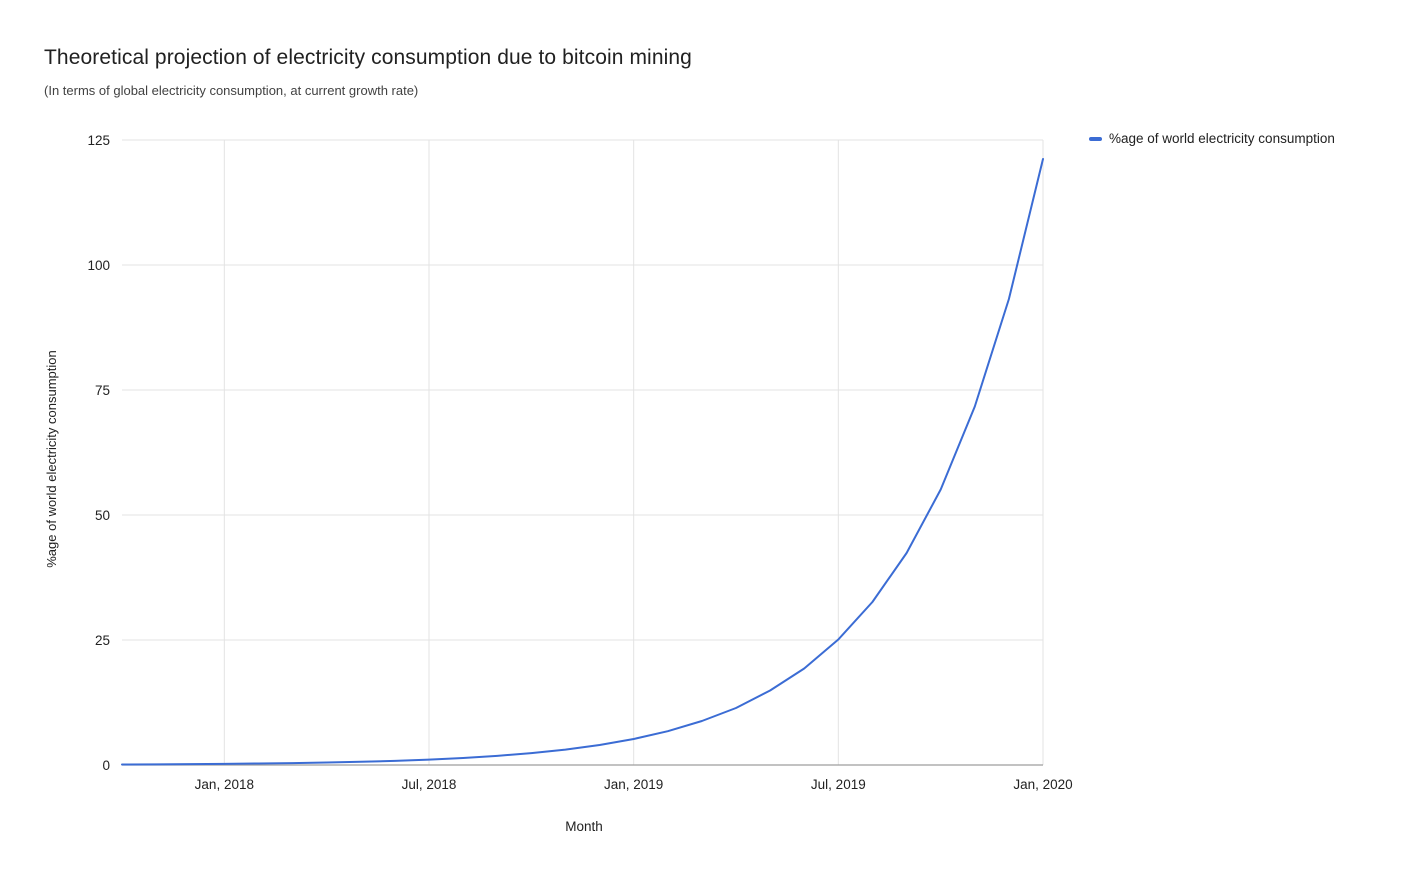  What do you see at coordinates (98, 265) in the screenshot?
I see `y-tick-label: 100` at bounding box center [98, 265].